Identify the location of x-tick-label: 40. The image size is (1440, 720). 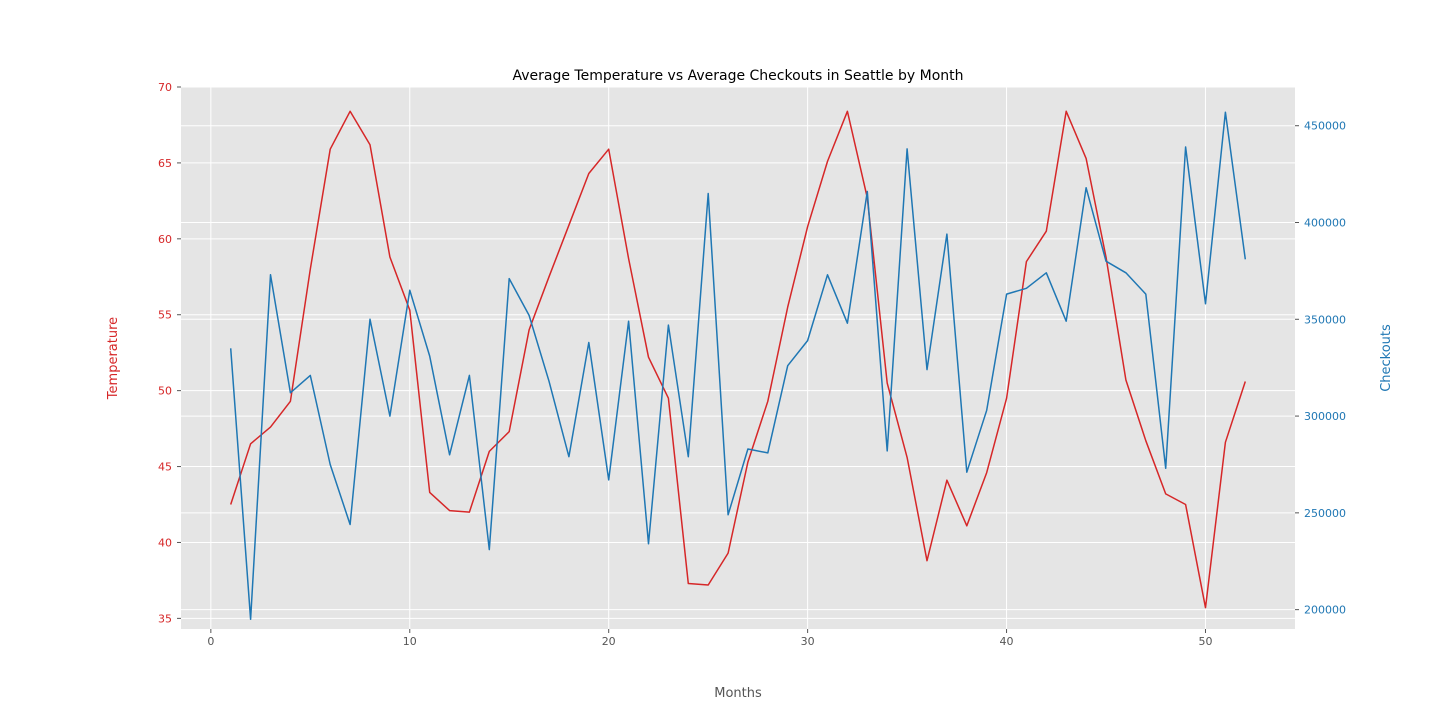
(1007, 641).